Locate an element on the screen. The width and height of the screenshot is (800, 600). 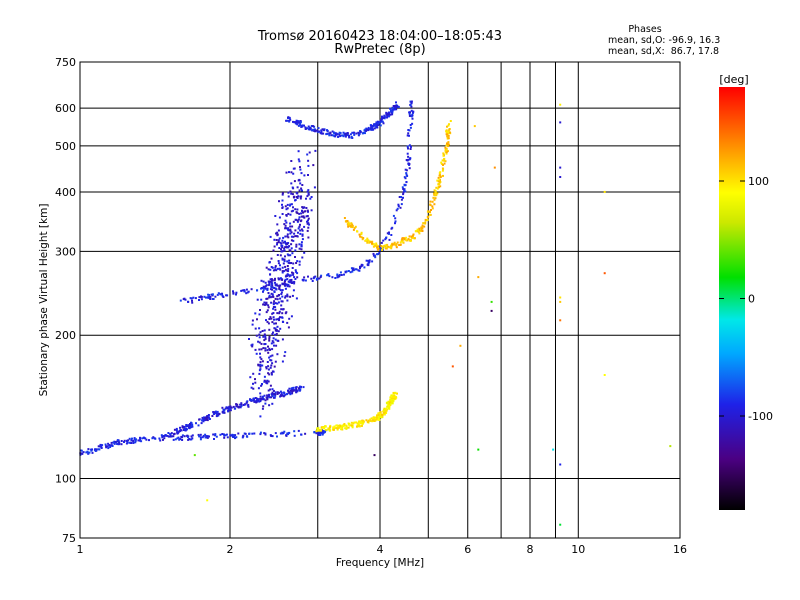
phase-line-o: mean, sd,O: -96.9, 16.3 is located at coordinates (664, 40).